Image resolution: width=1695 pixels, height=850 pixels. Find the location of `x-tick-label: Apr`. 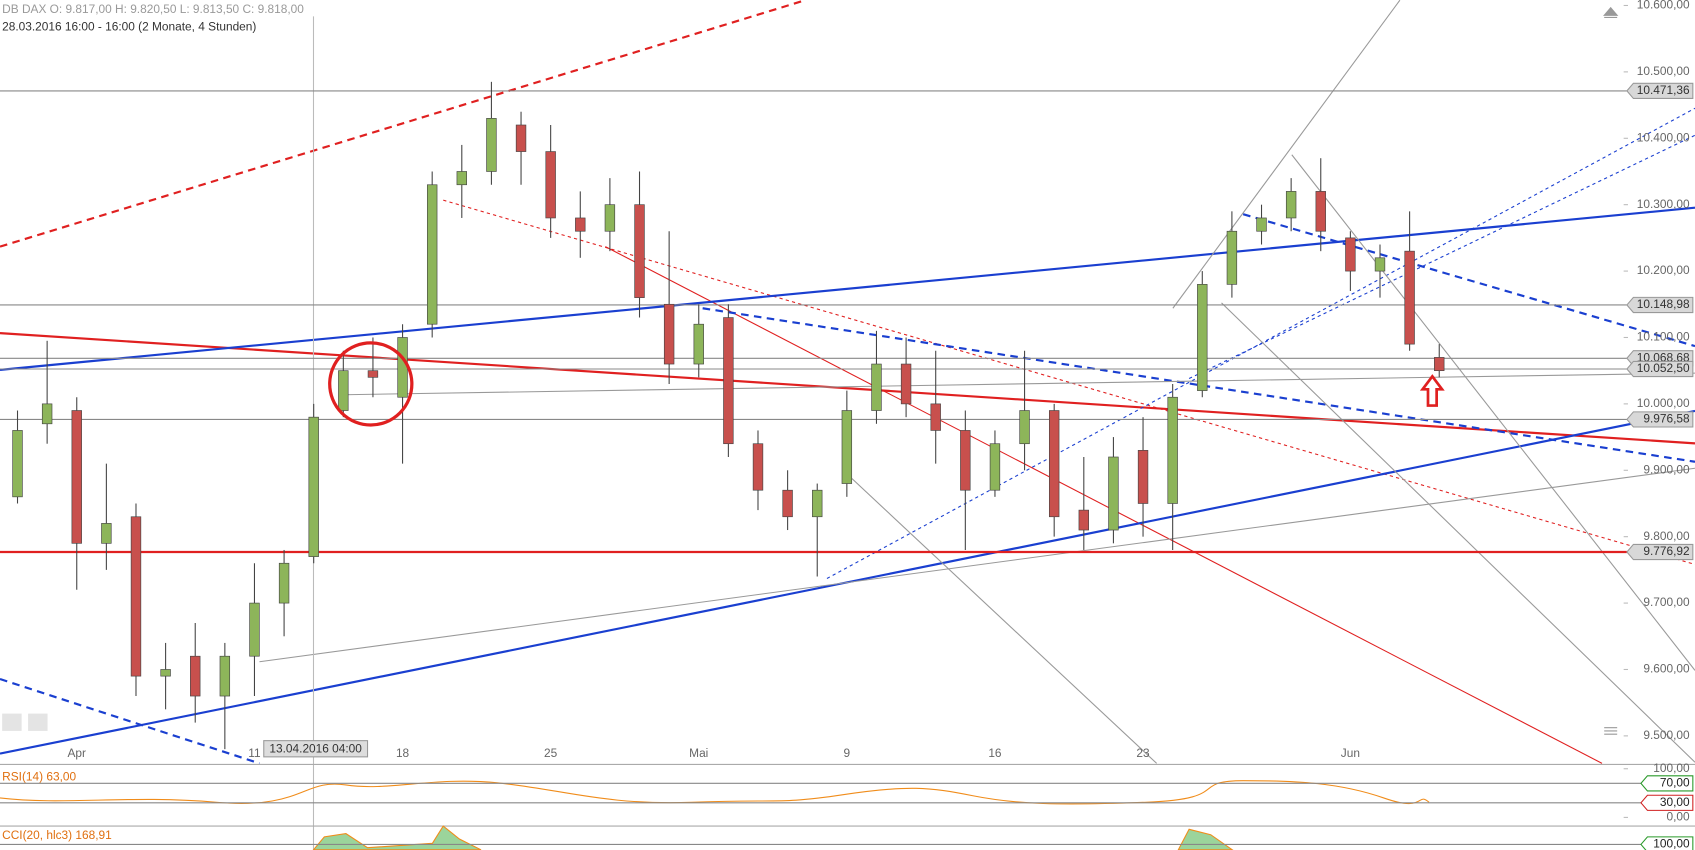

x-tick-label: Apr is located at coordinates (77, 753).